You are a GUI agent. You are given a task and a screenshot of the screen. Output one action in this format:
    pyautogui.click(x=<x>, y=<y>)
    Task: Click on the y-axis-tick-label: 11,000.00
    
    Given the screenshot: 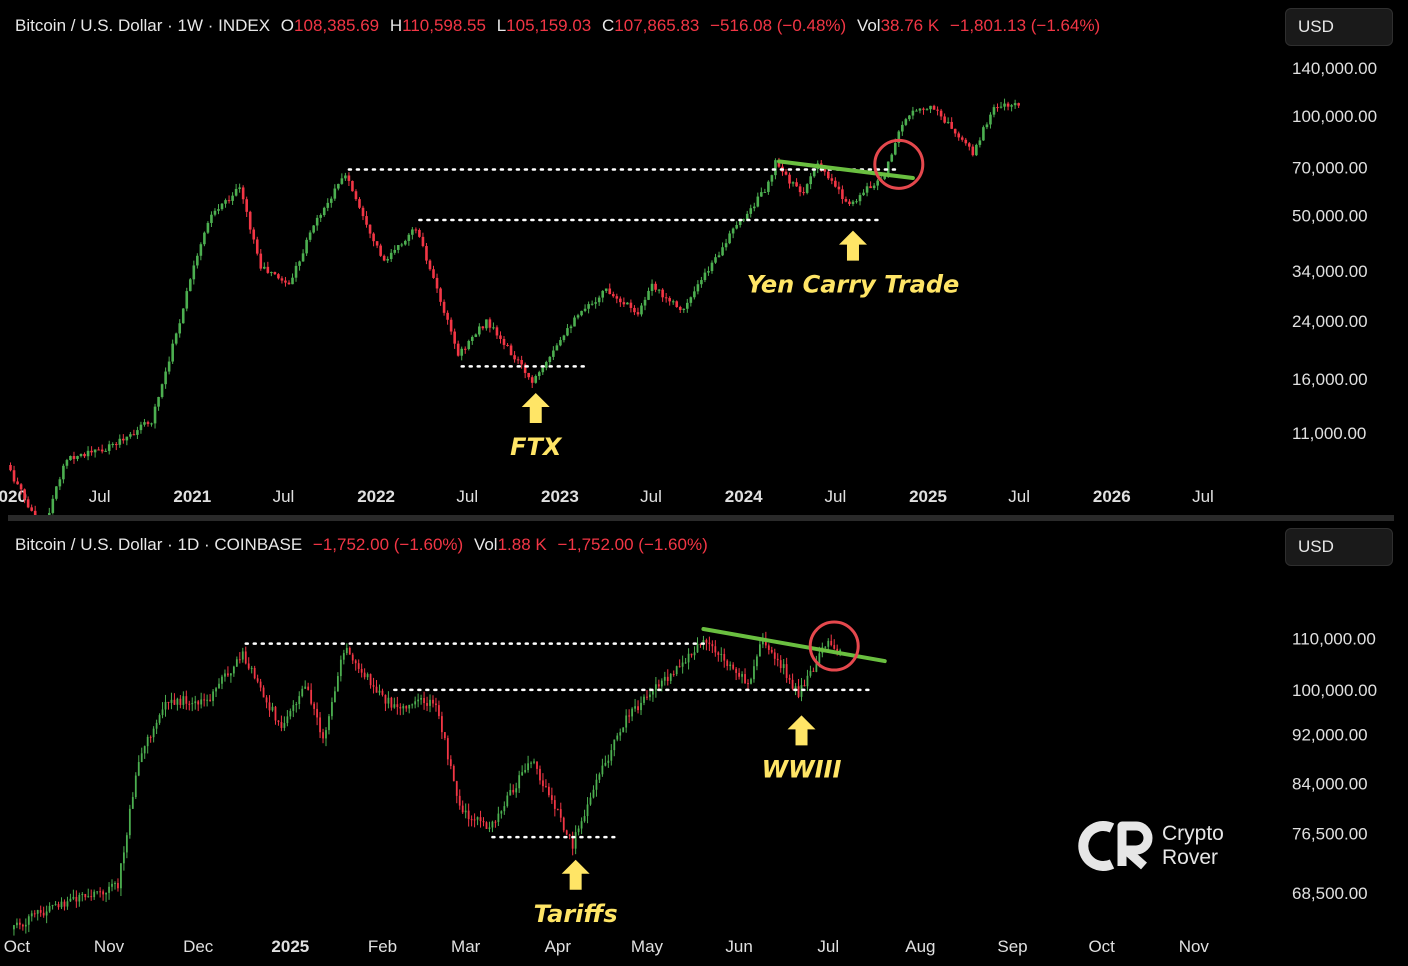 What is the action you would take?
    pyautogui.click(x=1329, y=433)
    